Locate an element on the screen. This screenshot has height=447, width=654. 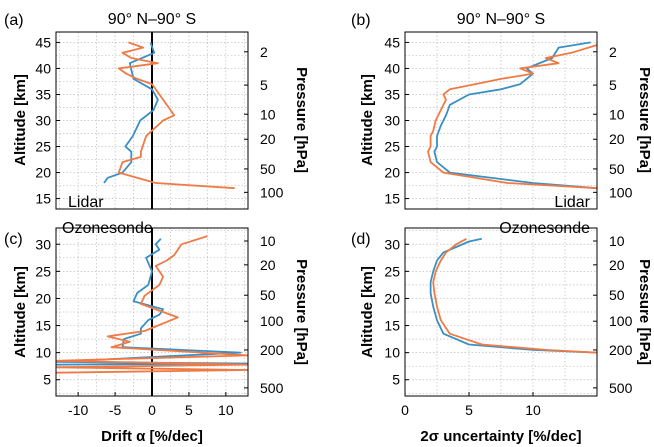
x-axis-label: Drift α [%/dec] is located at coordinates (152, 436).